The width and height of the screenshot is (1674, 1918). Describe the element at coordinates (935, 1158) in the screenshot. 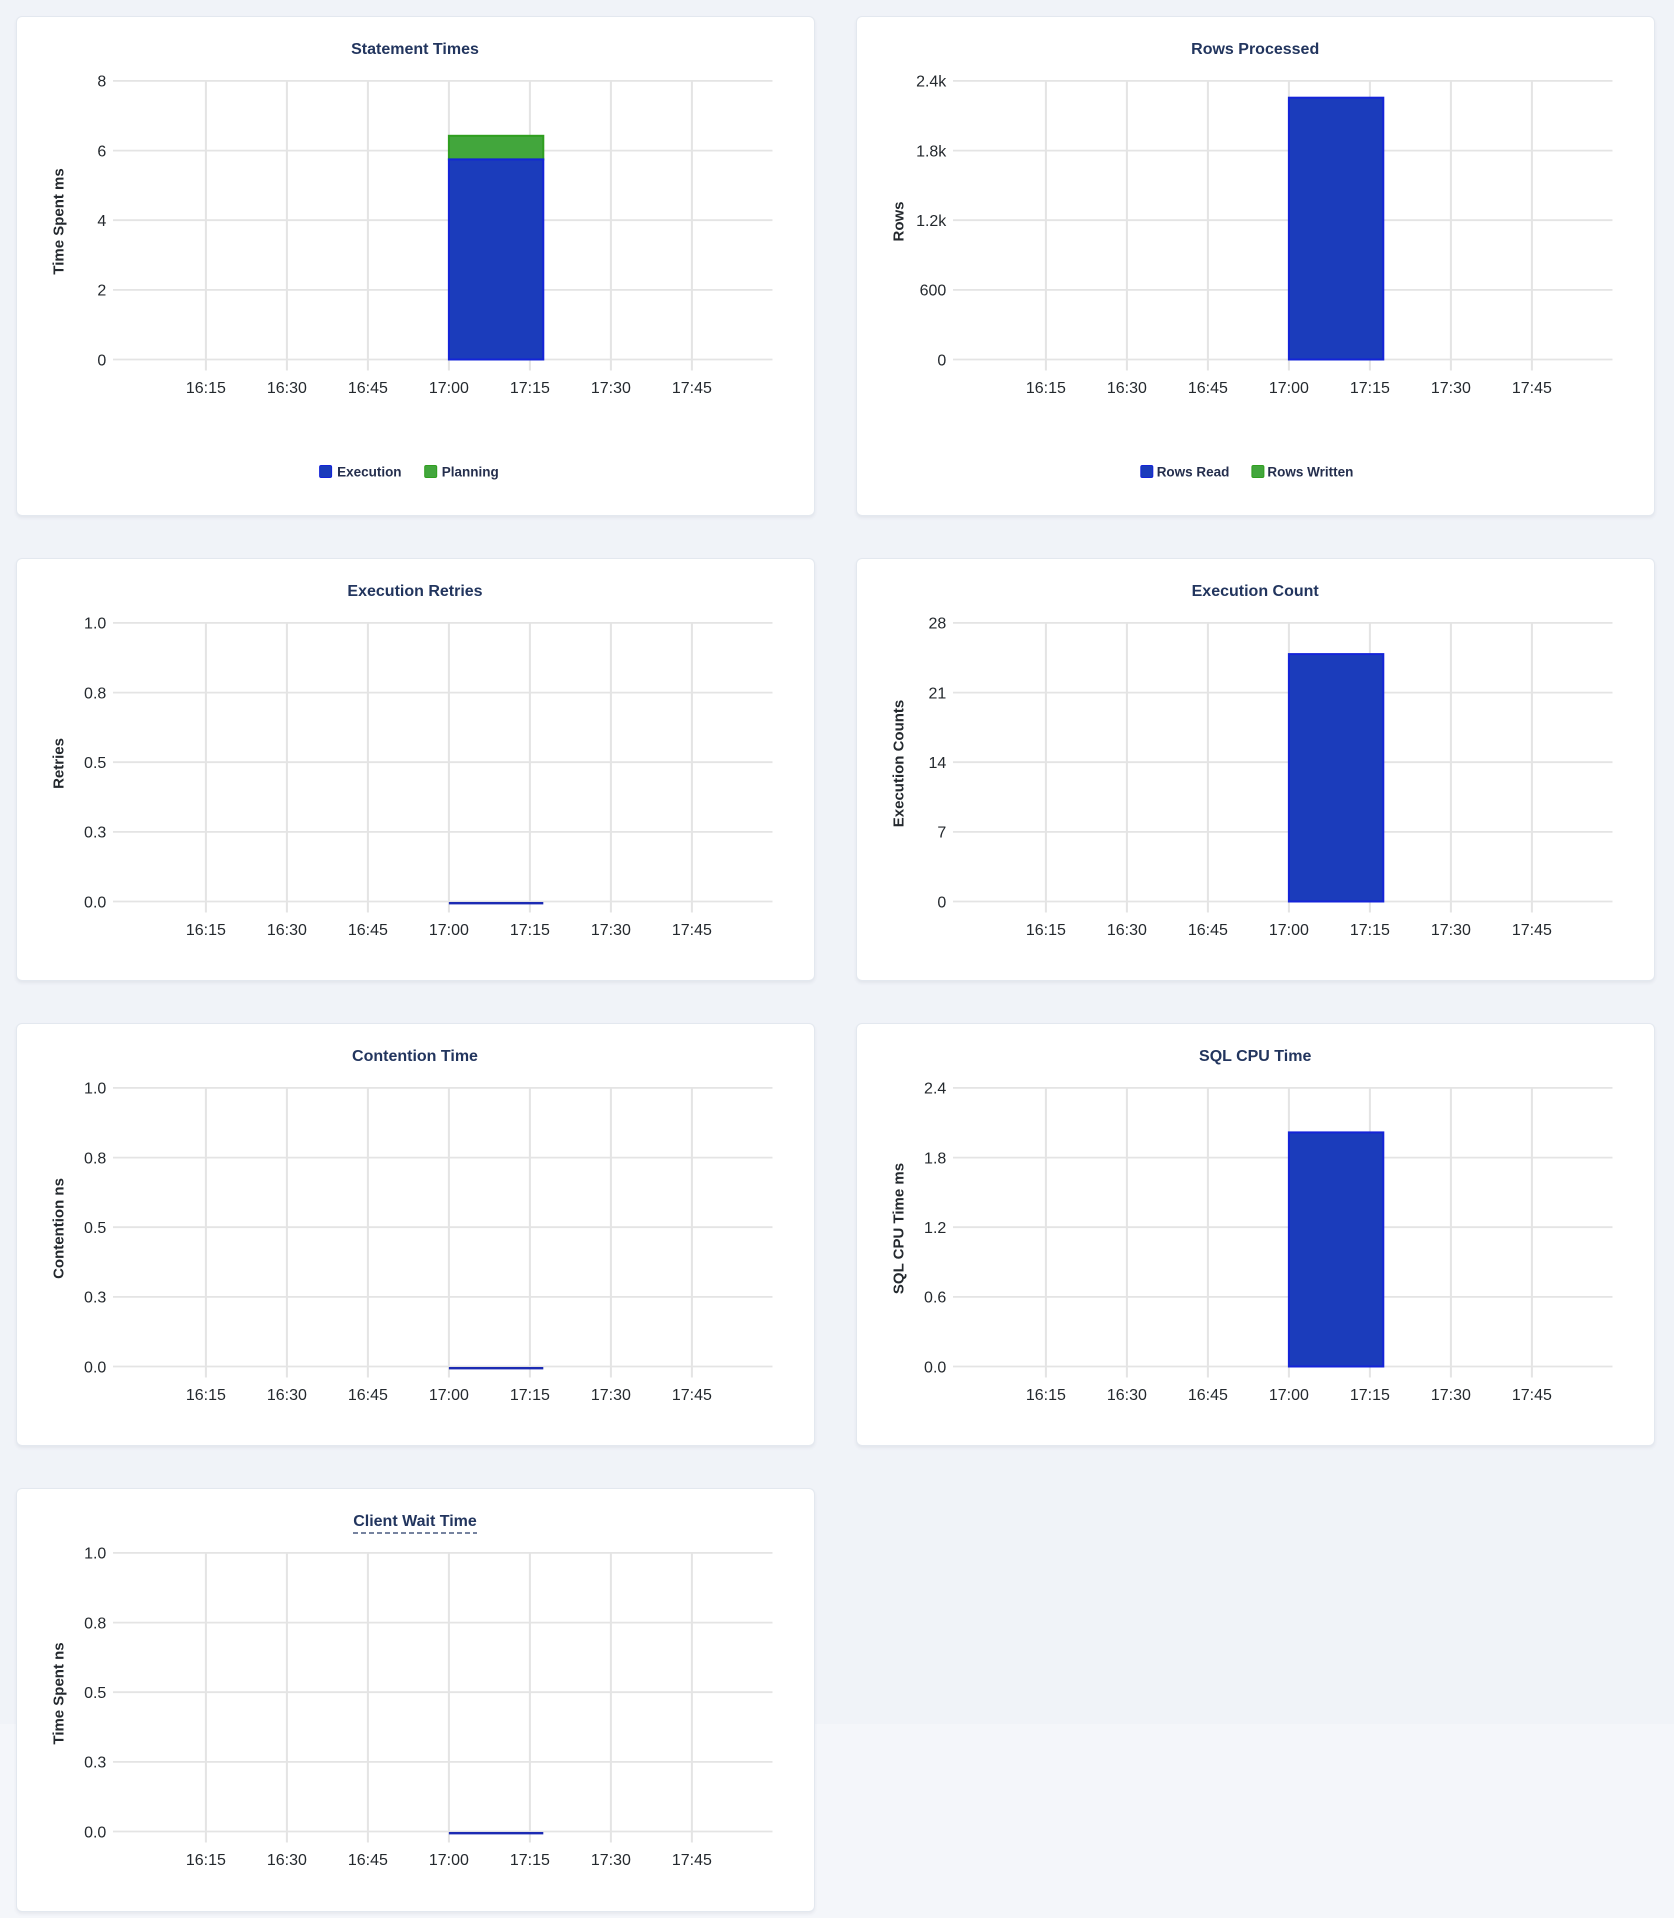

I see `svg-text: 1.8` at that location.